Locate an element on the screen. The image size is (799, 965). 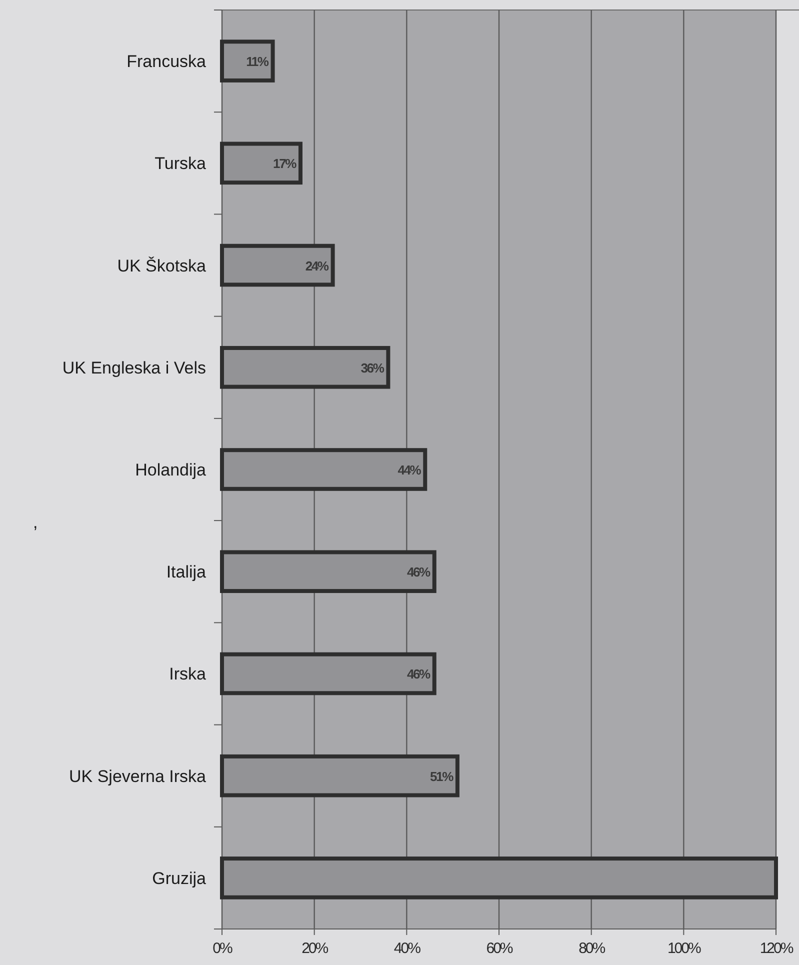
y-tick-label: UK Engleska i Vels is located at coordinates (134, 368).